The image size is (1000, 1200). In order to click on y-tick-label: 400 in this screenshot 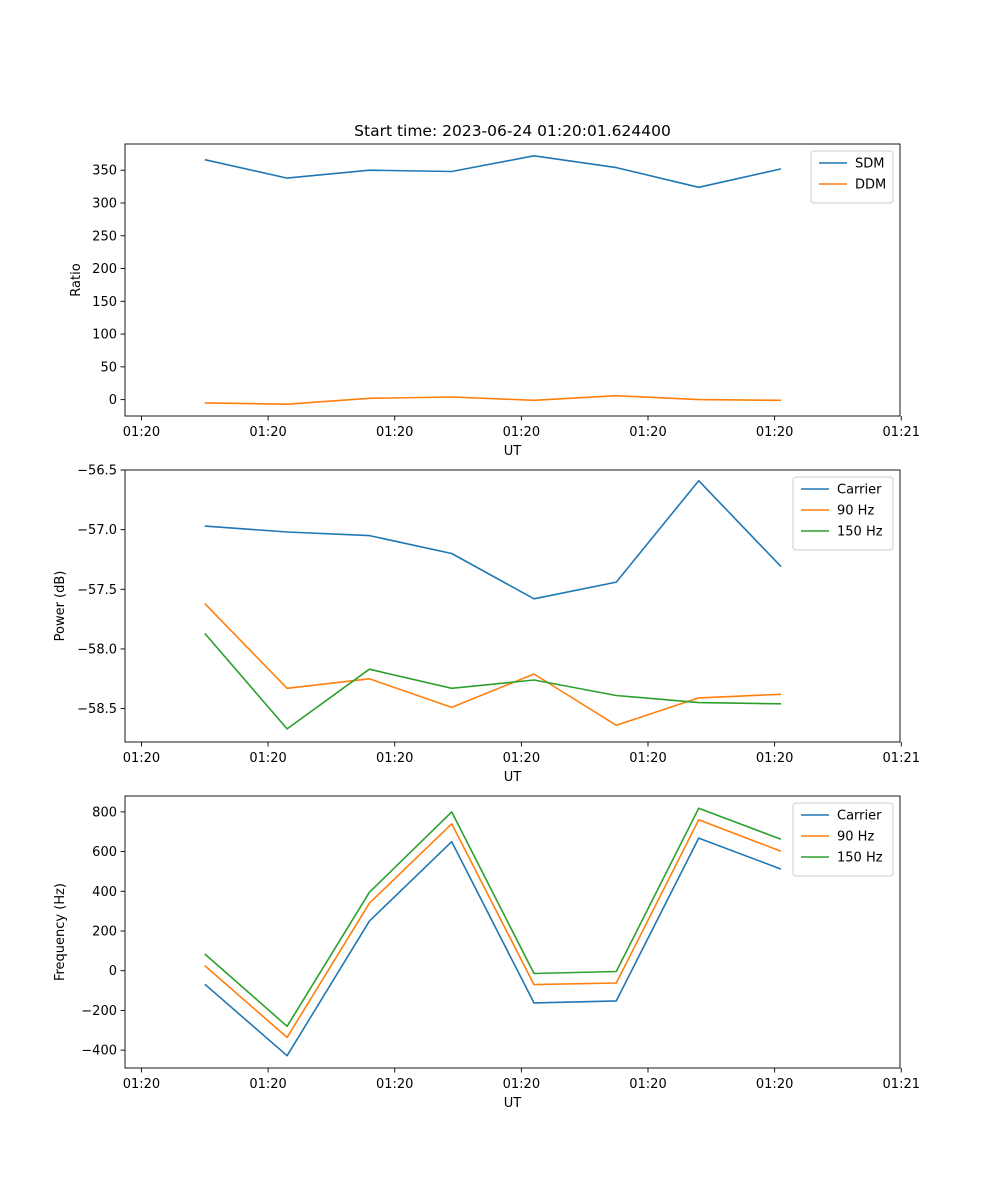, I will do `click(104, 892)`.